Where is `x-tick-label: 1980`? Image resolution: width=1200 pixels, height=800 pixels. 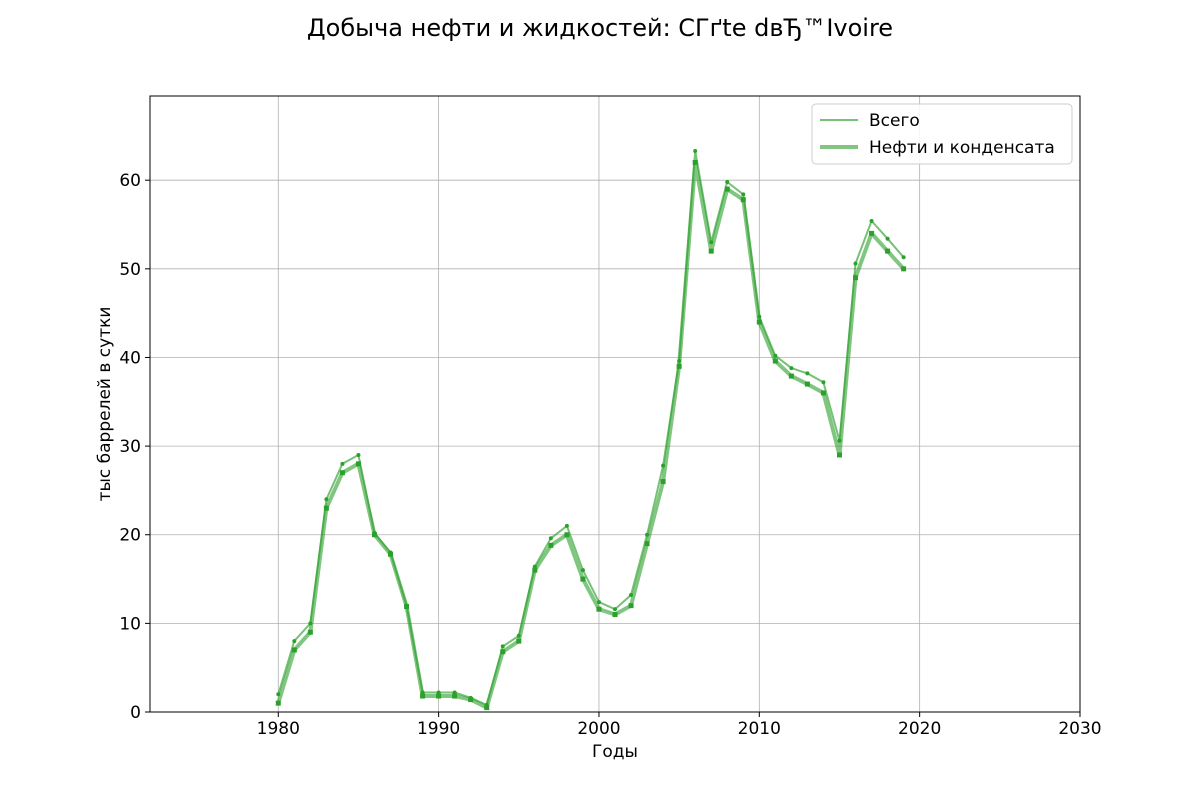 x-tick-label: 1980 is located at coordinates (278, 729).